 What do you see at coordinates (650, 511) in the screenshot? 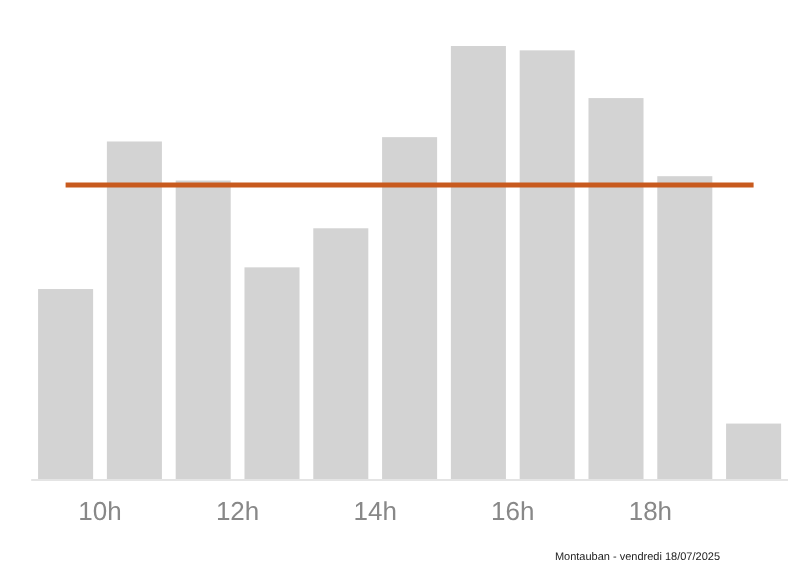
I see `x-tick-label: 18h` at bounding box center [650, 511].